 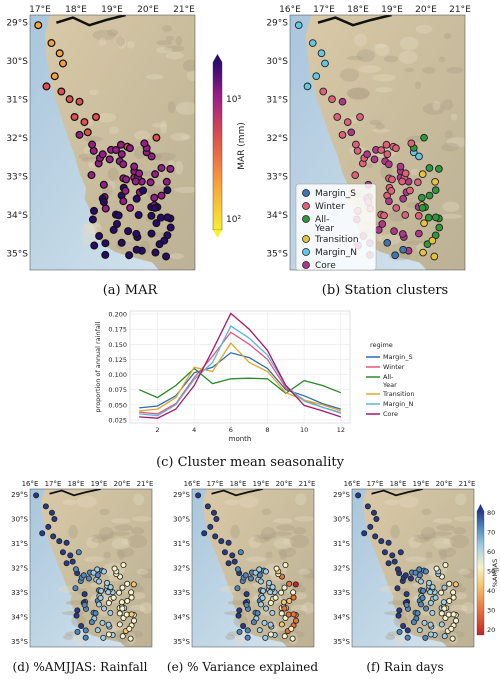 I want to click on plot-area, so click(x=240, y=367).